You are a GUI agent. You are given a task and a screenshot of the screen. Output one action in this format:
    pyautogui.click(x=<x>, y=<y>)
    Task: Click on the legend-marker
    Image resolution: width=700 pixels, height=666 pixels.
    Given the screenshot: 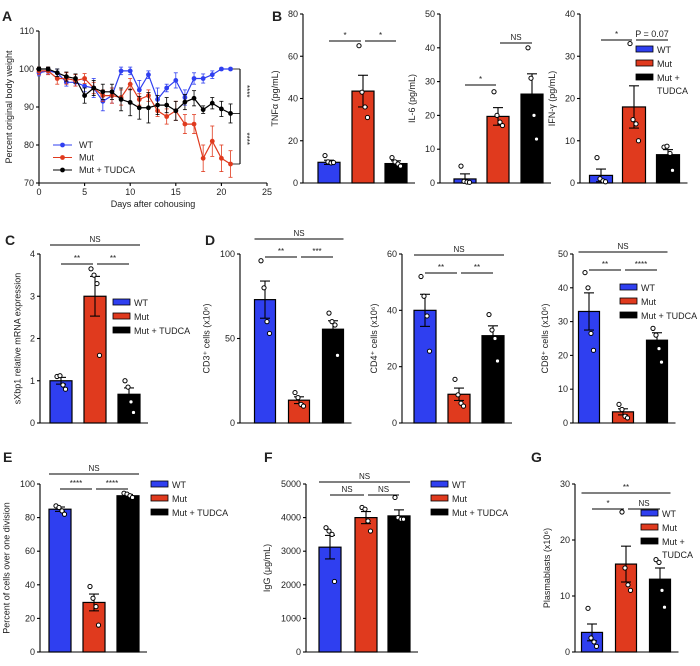 What is the action you would take?
    pyautogui.click(x=62, y=157)
    